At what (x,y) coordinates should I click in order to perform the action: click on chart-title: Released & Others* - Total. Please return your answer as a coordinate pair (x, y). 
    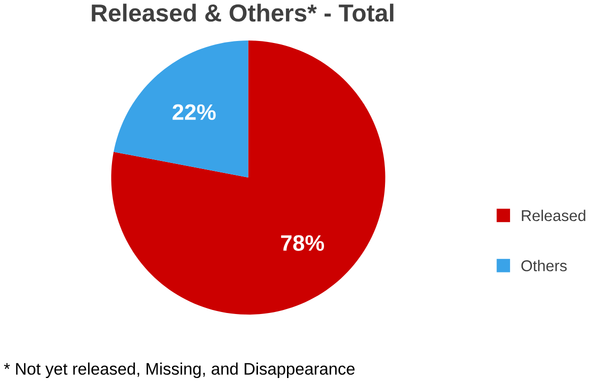
    Looking at the image, I should click on (243, 13).